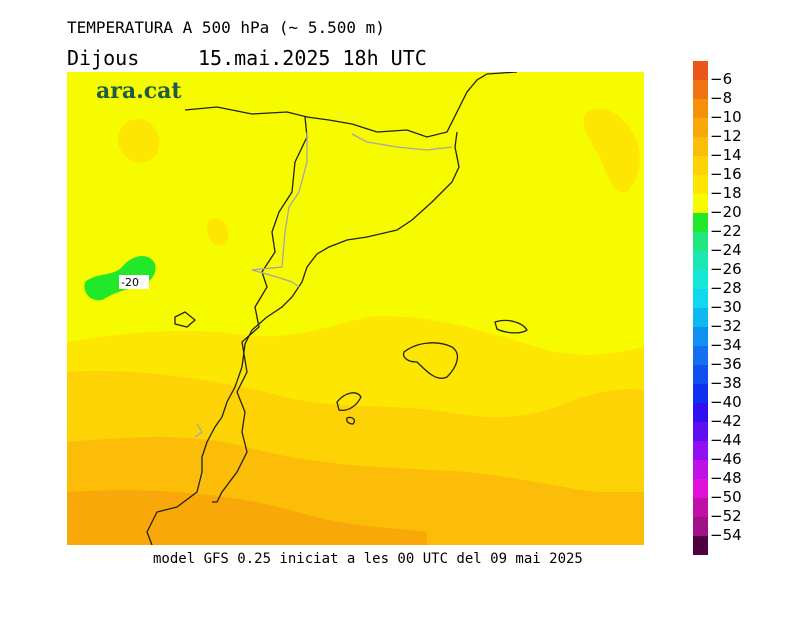 The height and width of the screenshot is (617, 800). What do you see at coordinates (726, 440) in the screenshot?
I see `legend-label: −44` at bounding box center [726, 440].